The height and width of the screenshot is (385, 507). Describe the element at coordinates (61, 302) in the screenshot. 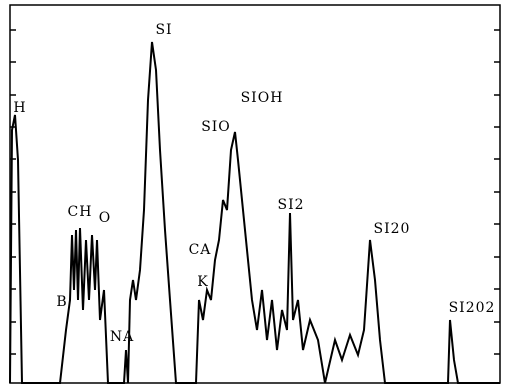

I see `peak-label: B` at that location.